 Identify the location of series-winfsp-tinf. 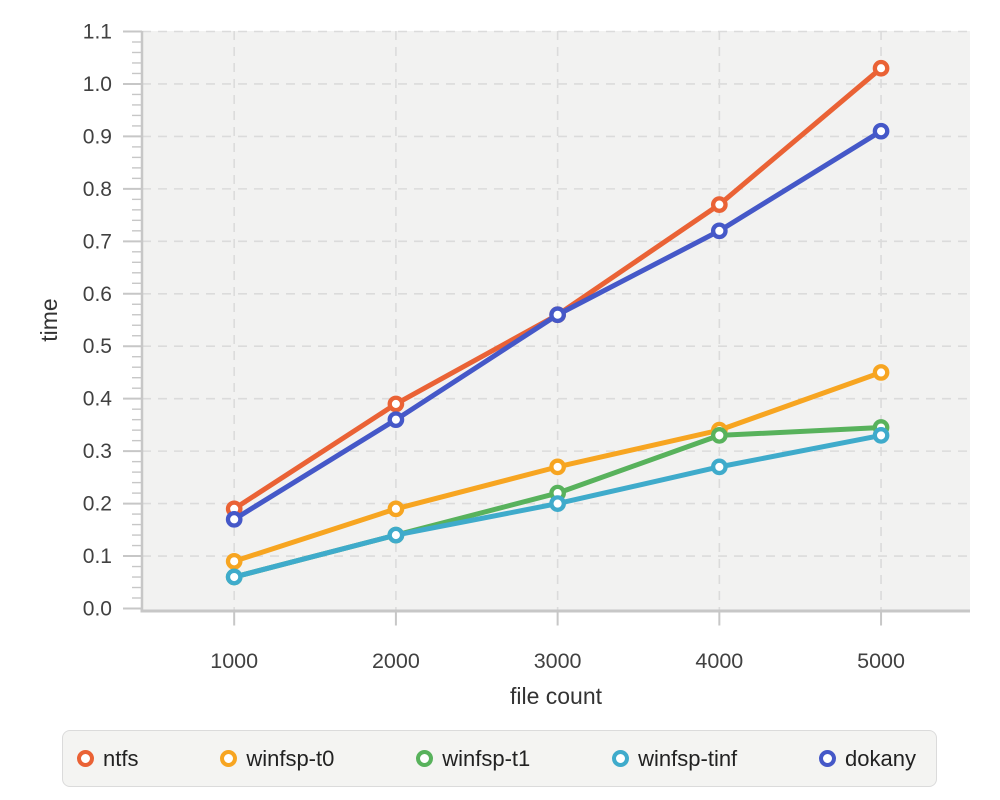
(557, 506).